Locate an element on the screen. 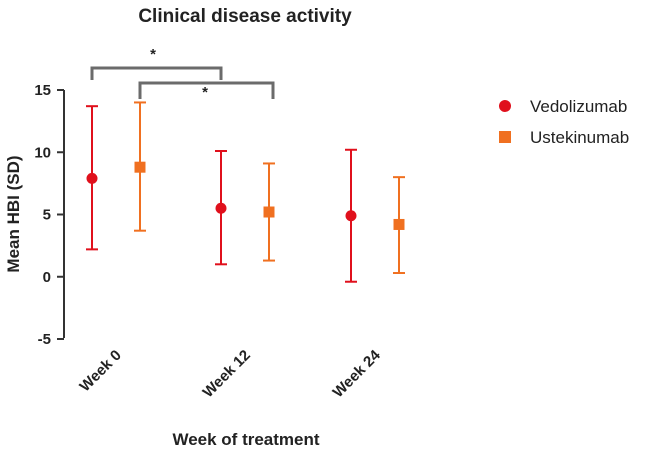  x-ticks: Week 0 Week 12 Week 24 is located at coordinates (230, 373).